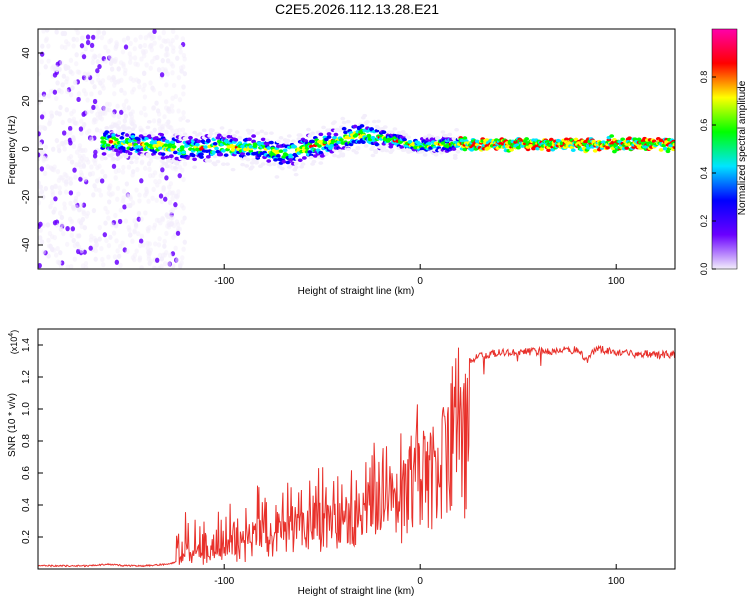 The width and height of the screenshot is (750, 600). What do you see at coordinates (707, 173) in the screenshot?
I see `colorbar-ticks: 0.0 0.2 0.4 0.6 0.8` at bounding box center [707, 173].